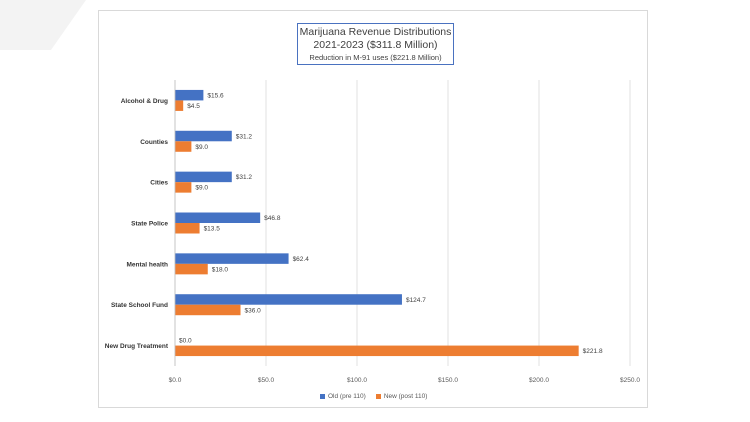 Image resolution: width=750 pixels, height=422 pixels. What do you see at coordinates (253, 310) in the screenshot?
I see `data-label: $36.0` at bounding box center [253, 310].